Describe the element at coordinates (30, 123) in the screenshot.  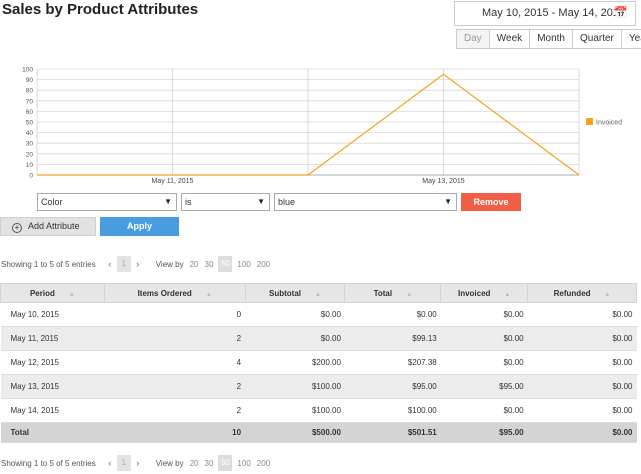
I see `y-tick-label: 50` at that location.